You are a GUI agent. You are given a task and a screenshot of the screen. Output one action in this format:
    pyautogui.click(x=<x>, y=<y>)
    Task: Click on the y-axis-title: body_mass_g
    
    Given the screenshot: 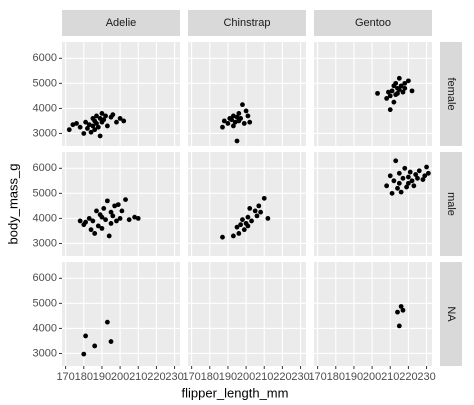 What is the action you would take?
    pyautogui.click(x=12, y=204)
    